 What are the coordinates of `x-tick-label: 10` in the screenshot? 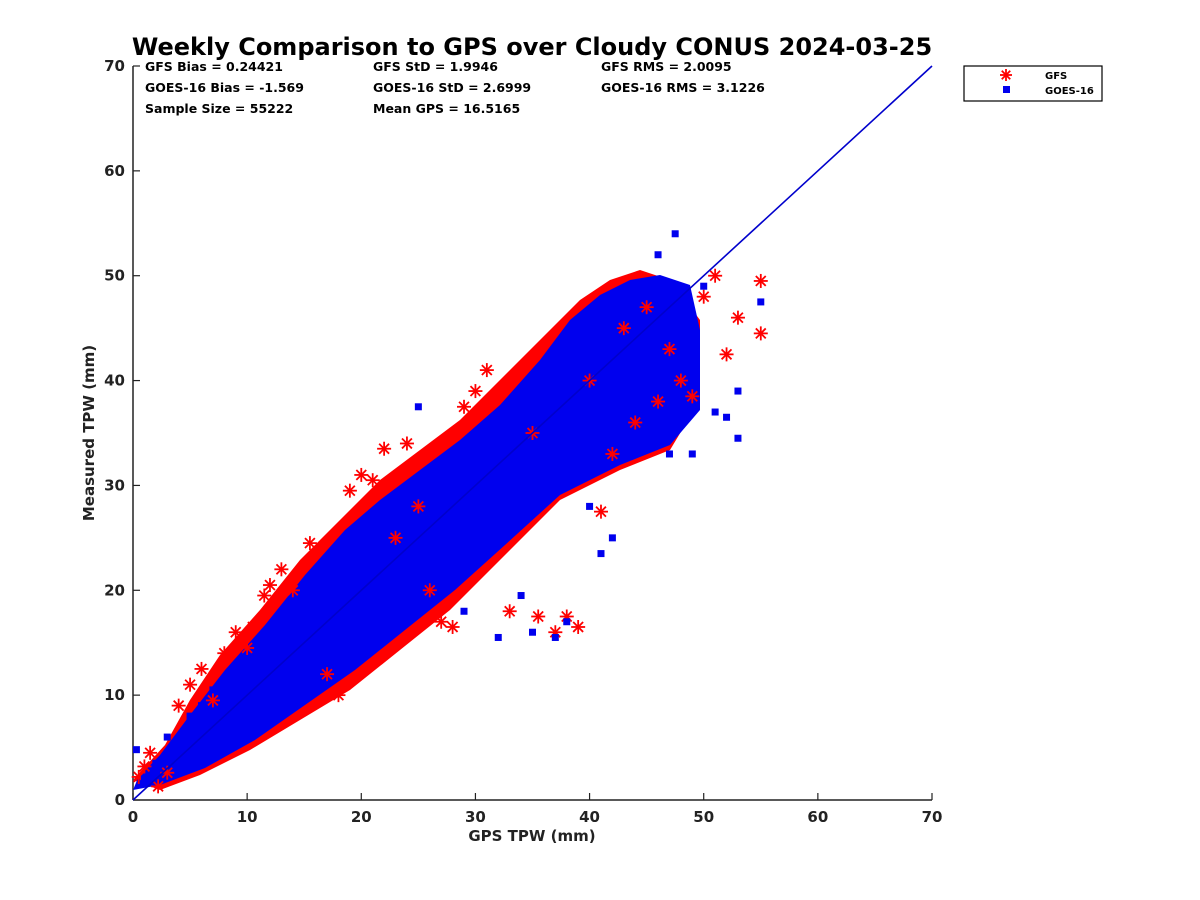 It's located at (247, 817).